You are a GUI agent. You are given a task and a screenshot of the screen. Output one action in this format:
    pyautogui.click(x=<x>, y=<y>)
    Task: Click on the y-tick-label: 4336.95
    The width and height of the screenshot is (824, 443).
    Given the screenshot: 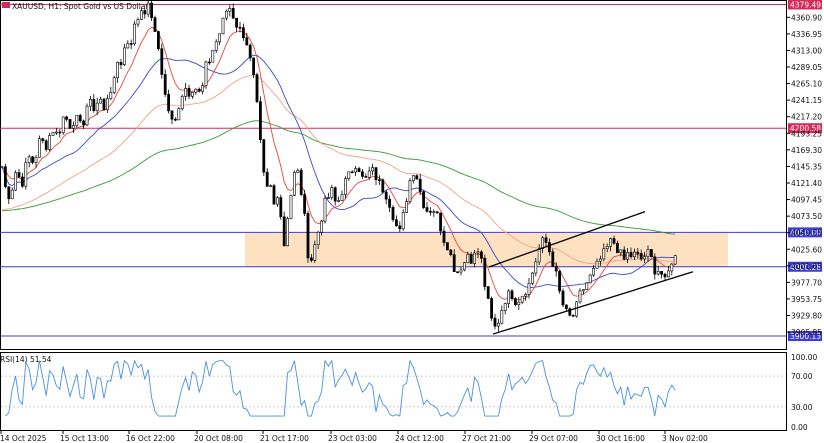 What is the action you would take?
    pyautogui.click(x=806, y=34)
    